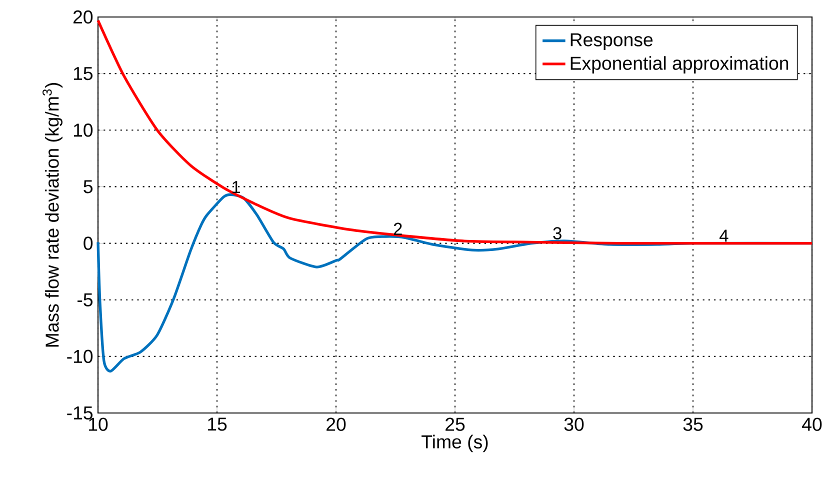 The height and width of the screenshot is (478, 827). I want to click on y-tick-label: -10, so click(80, 357).